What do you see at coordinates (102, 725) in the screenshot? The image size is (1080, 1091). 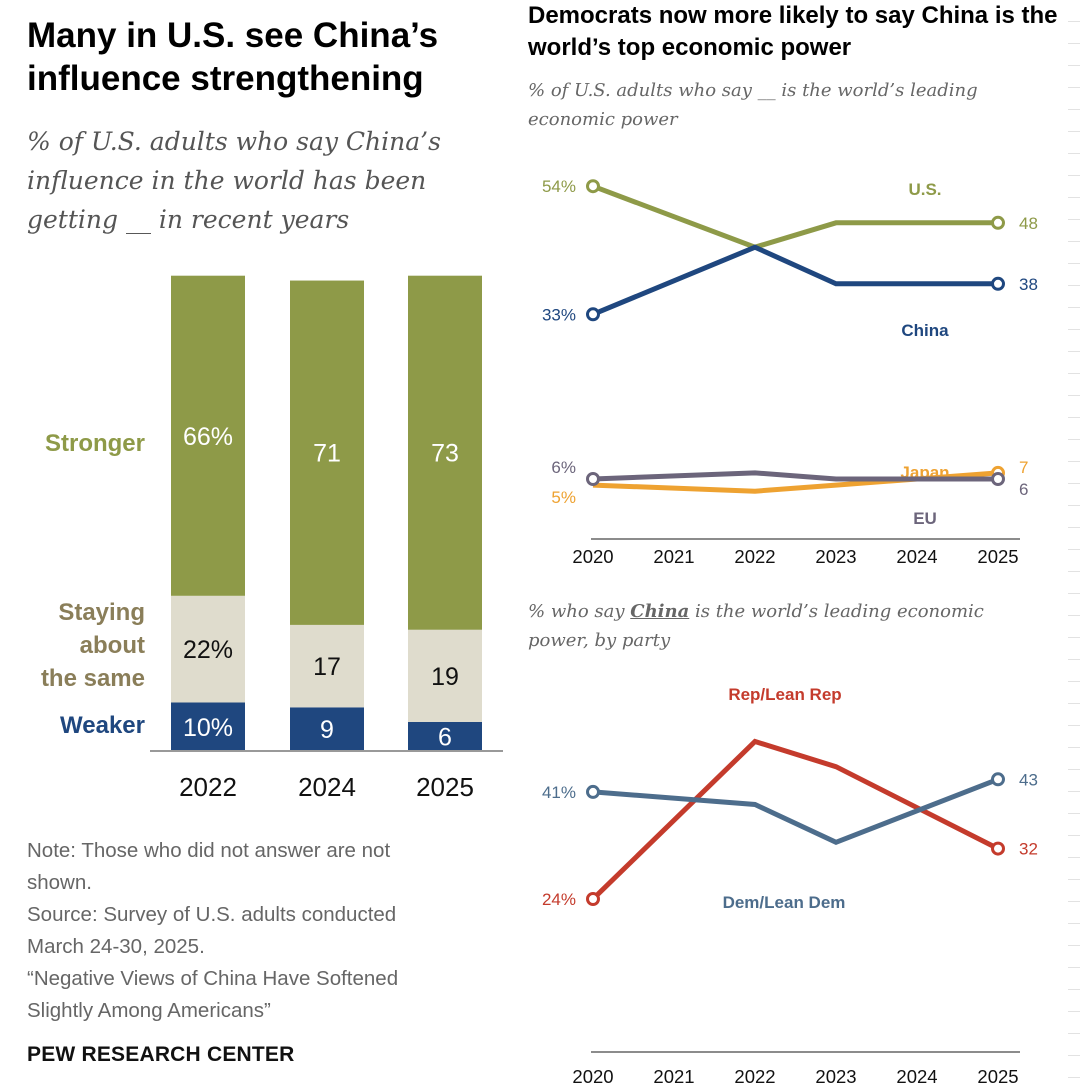 I see `legend-weaker: Weaker` at bounding box center [102, 725].